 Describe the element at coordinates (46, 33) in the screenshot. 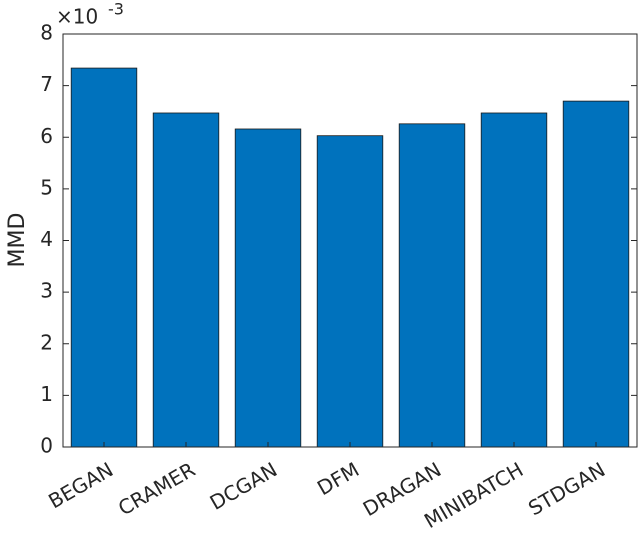

I see `y-tick-label: 8` at that location.